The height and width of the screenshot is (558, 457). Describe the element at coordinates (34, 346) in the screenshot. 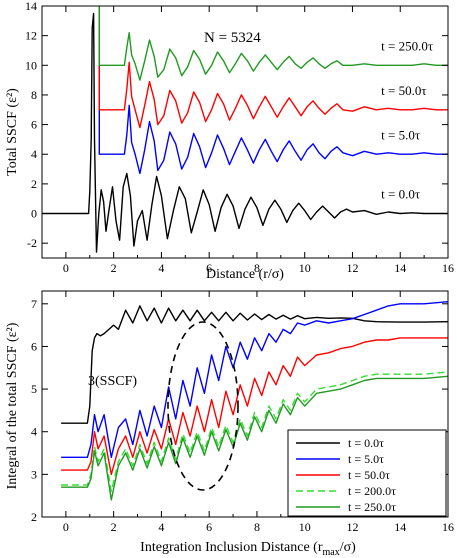

I see `bottom-y-tick-label: 6` at that location.